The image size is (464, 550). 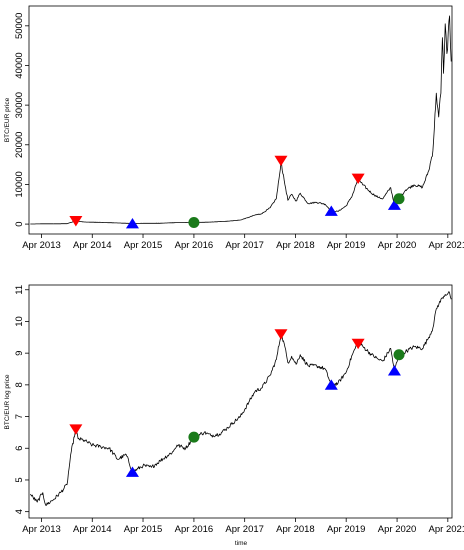 What do you see at coordinates (19, 321) in the screenshot?
I see `y-tick-label: 10` at bounding box center [19, 321].